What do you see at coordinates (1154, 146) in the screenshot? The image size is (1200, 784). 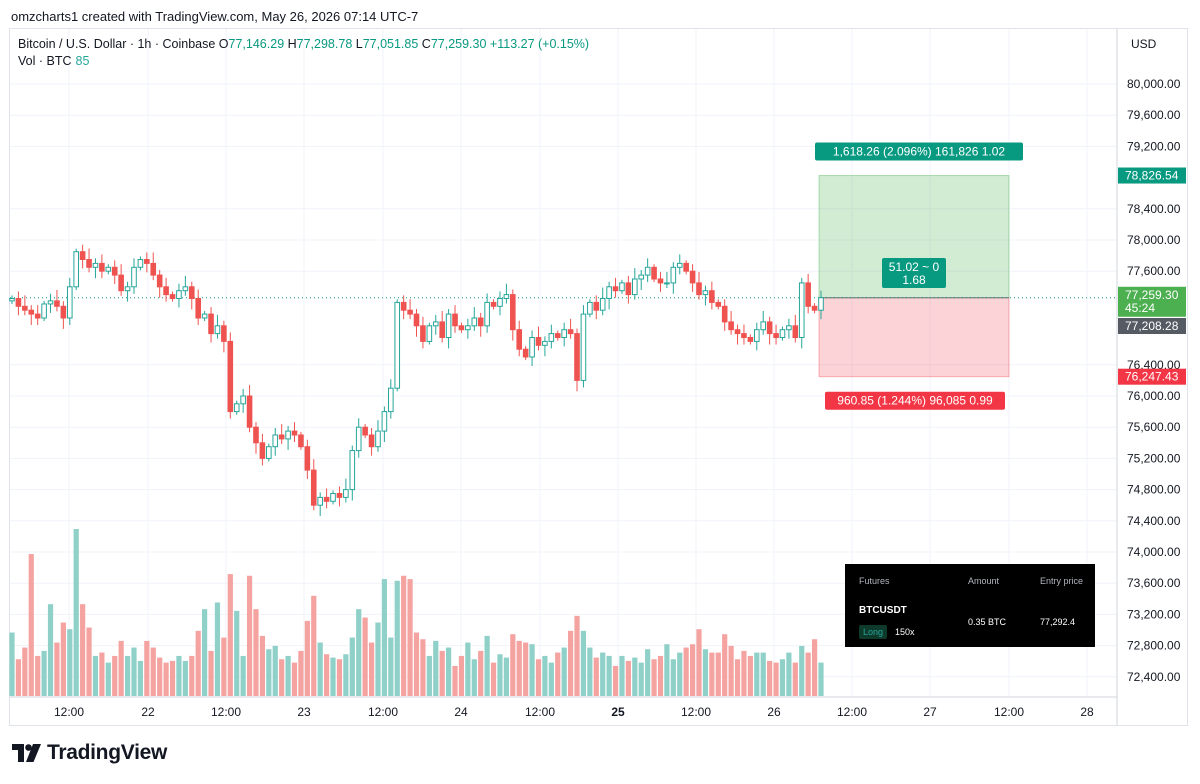 I see `price-axis-label: 79,200.00` at bounding box center [1154, 146].